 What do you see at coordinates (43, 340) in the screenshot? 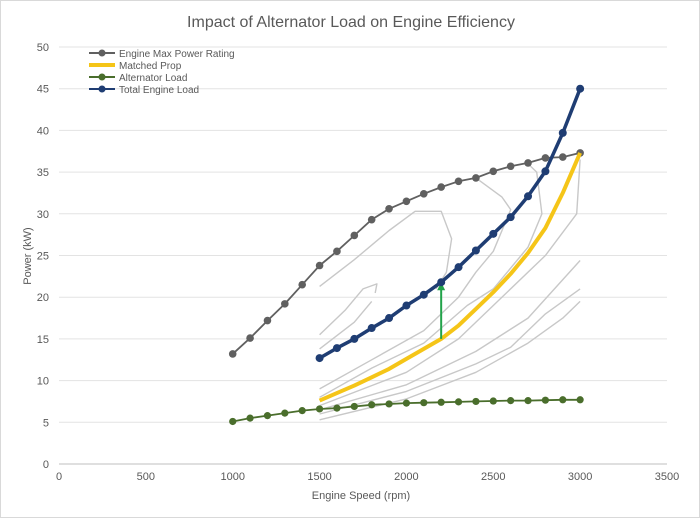
I see `y-tick-label: 15` at bounding box center [43, 340].